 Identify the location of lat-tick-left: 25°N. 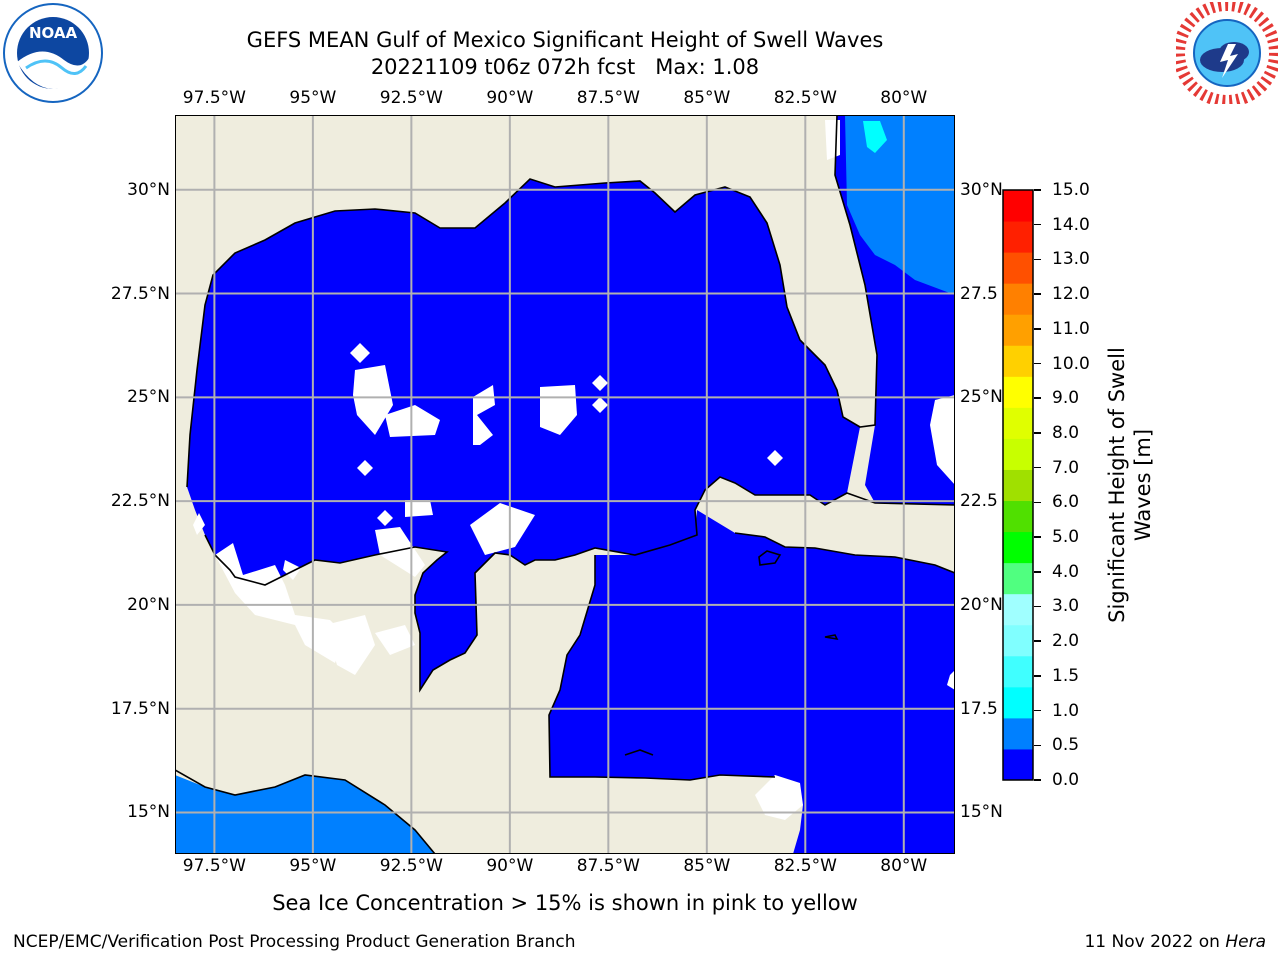
(148, 397).